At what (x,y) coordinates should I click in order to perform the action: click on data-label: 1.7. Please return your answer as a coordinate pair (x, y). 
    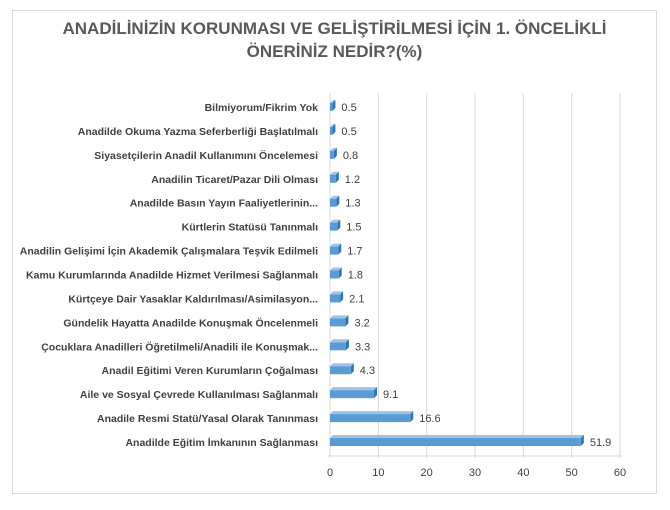
    Looking at the image, I should click on (354, 252).